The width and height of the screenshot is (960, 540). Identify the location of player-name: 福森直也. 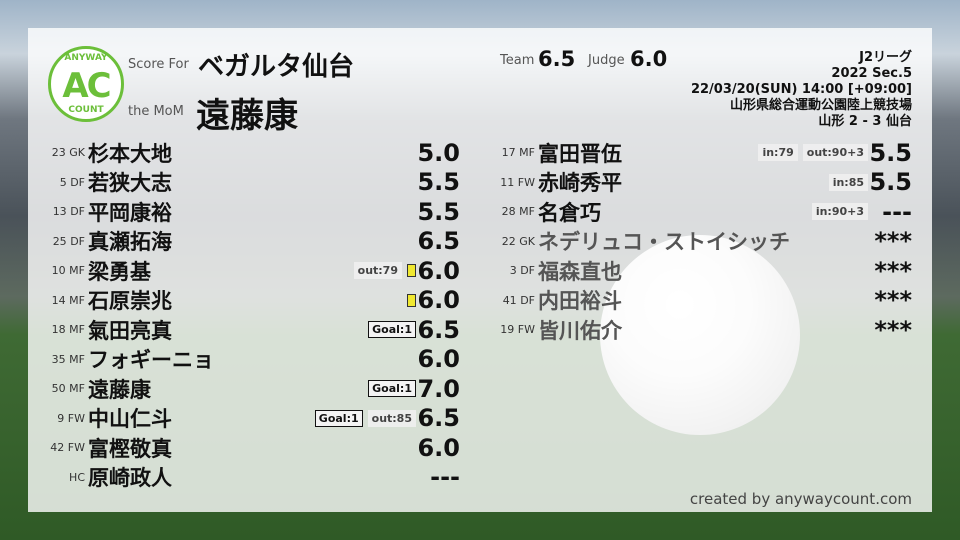
(580, 271).